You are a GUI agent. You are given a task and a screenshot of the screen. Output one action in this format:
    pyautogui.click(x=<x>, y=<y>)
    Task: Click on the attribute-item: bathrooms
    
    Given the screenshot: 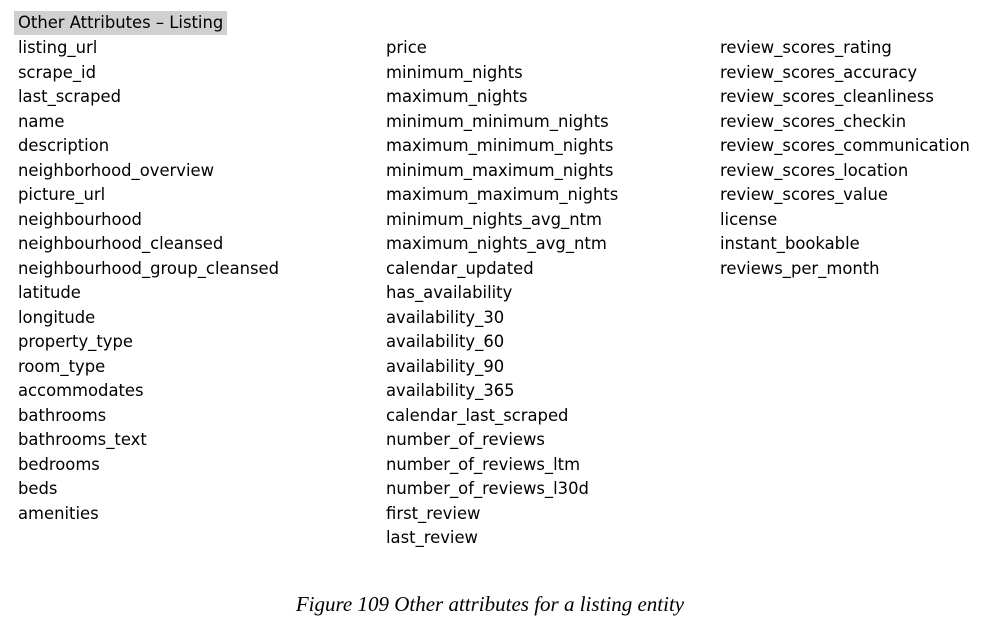 What is the action you would take?
    pyautogui.click(x=62, y=415)
    